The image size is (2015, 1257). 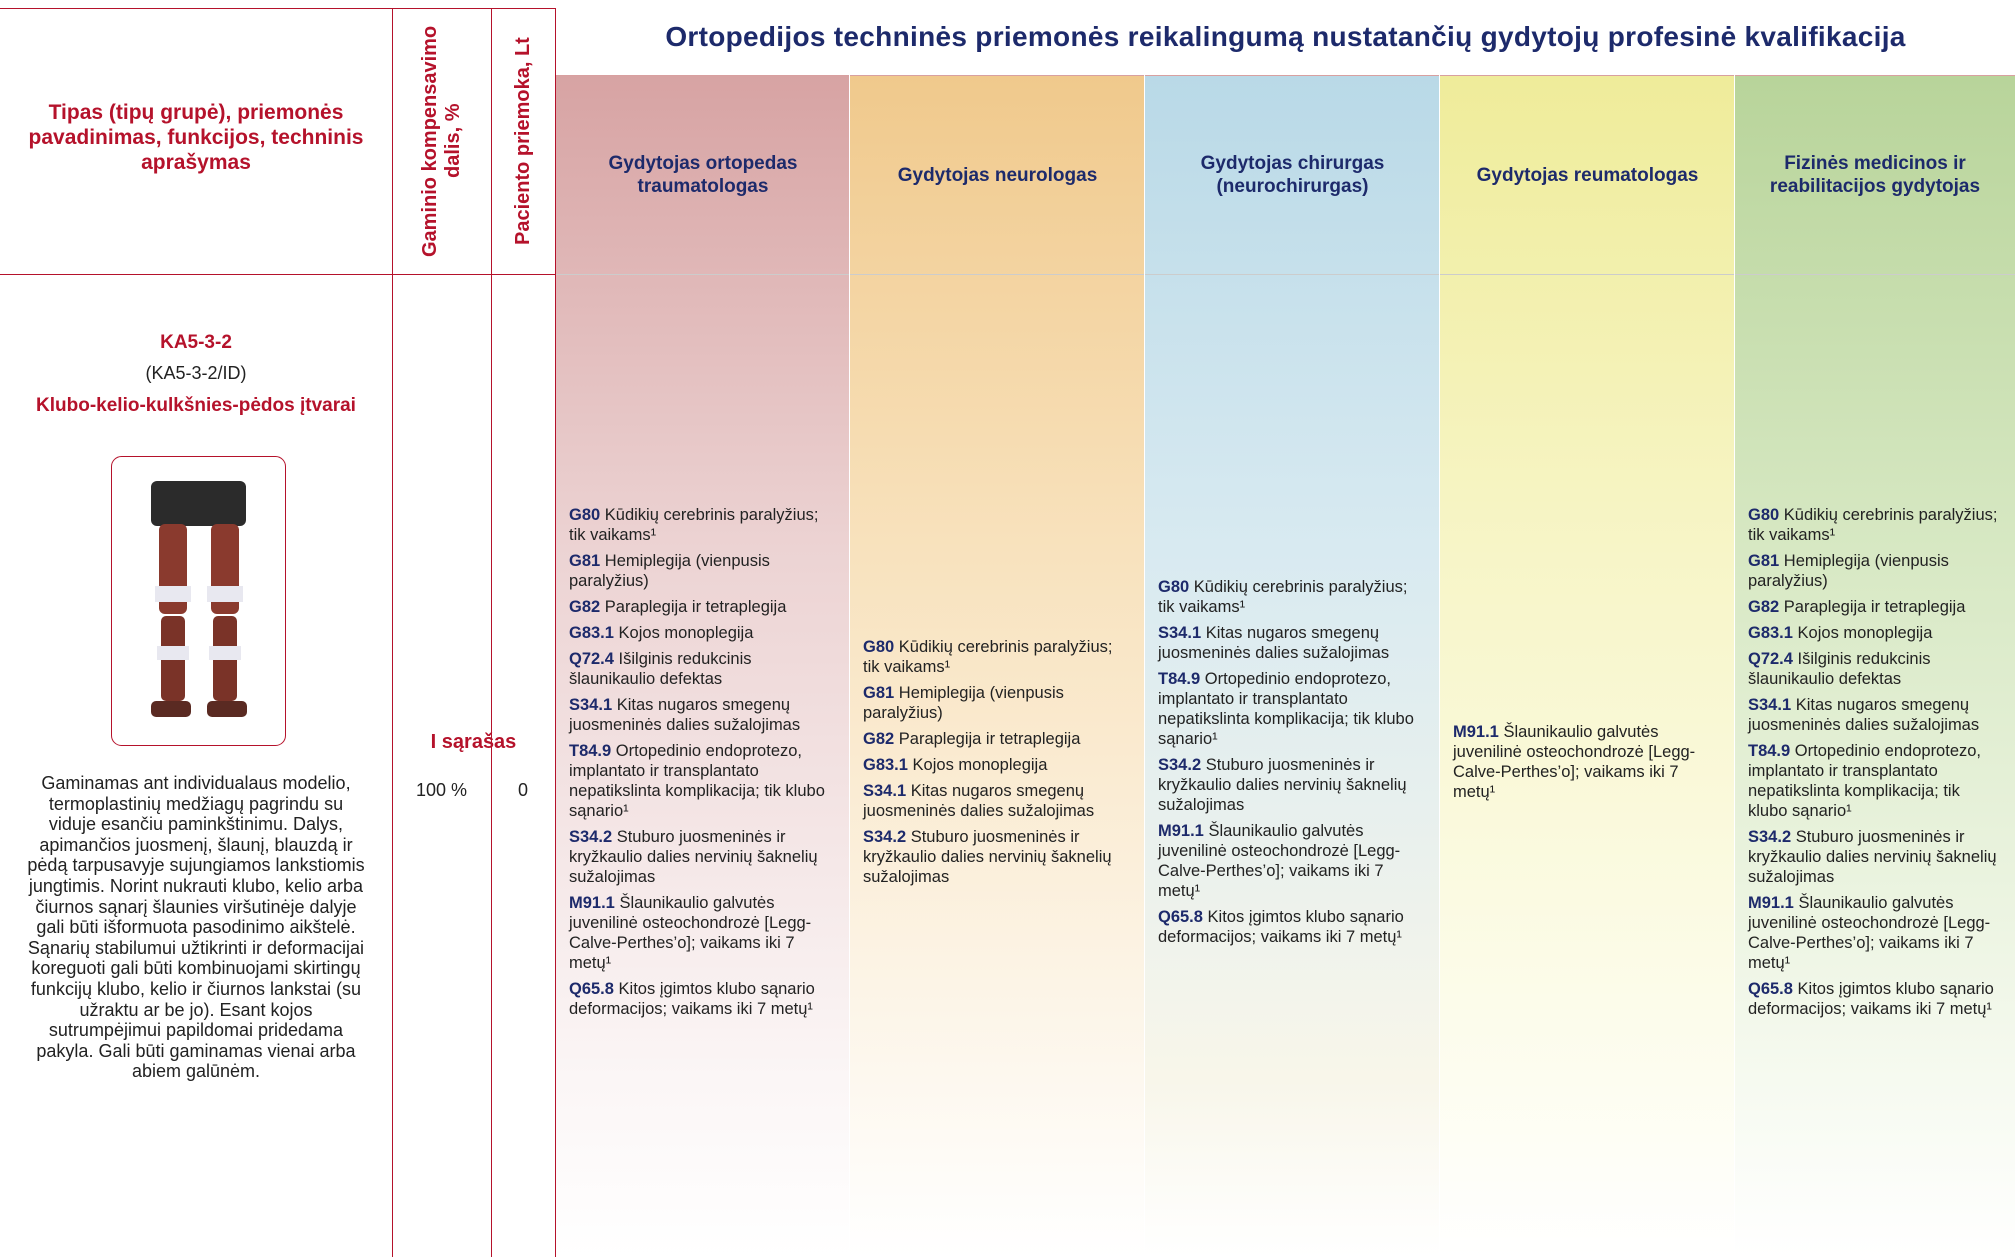 I want to click on header-cell: Gaminio kompensavimo dalis, %, so click(x=441, y=141).